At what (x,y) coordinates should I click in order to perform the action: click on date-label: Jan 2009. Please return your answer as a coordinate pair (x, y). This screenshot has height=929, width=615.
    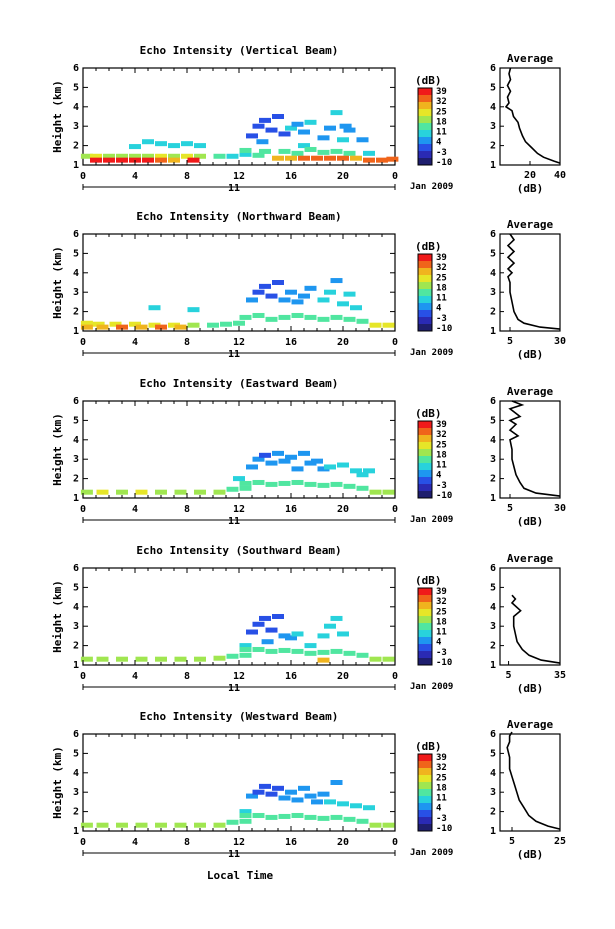
    Looking at the image, I should click on (431, 687).